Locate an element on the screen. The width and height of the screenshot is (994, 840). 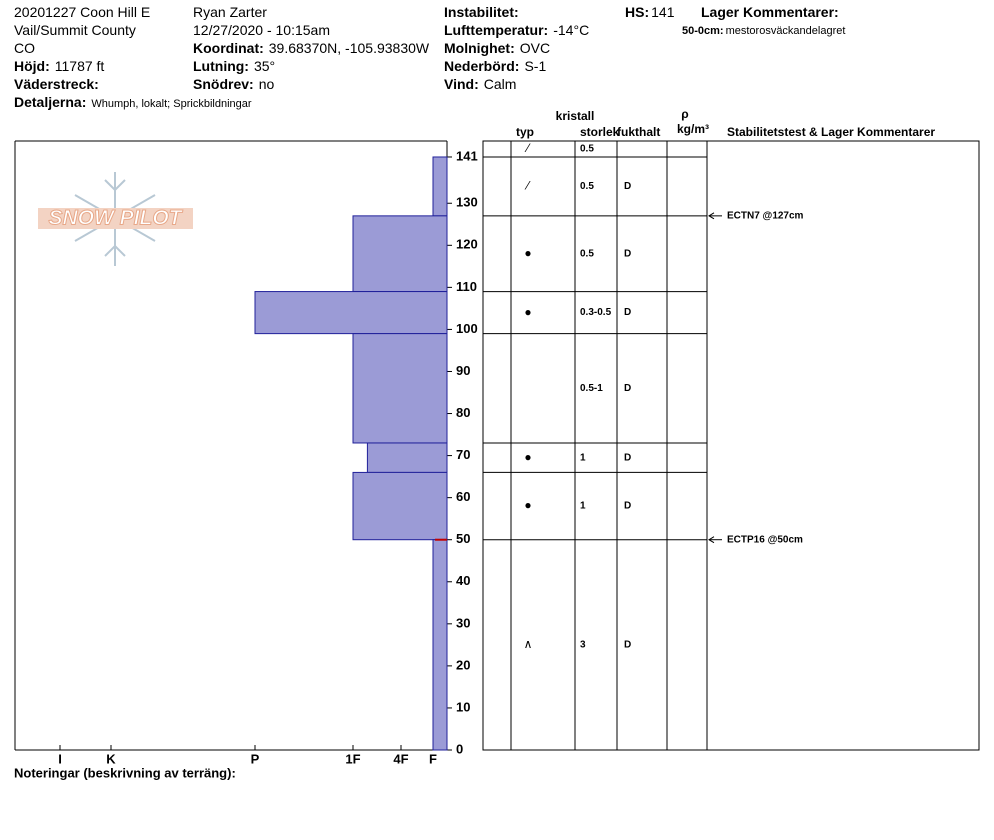
value: 11787 ft is located at coordinates (79, 66).